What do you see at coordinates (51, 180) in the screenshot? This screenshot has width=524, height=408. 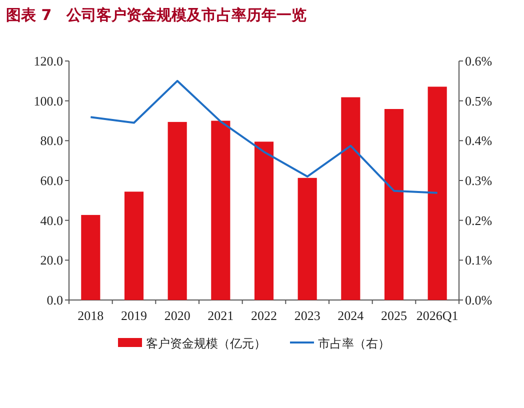 I see `y-tick-label: 60.0` at bounding box center [51, 180].